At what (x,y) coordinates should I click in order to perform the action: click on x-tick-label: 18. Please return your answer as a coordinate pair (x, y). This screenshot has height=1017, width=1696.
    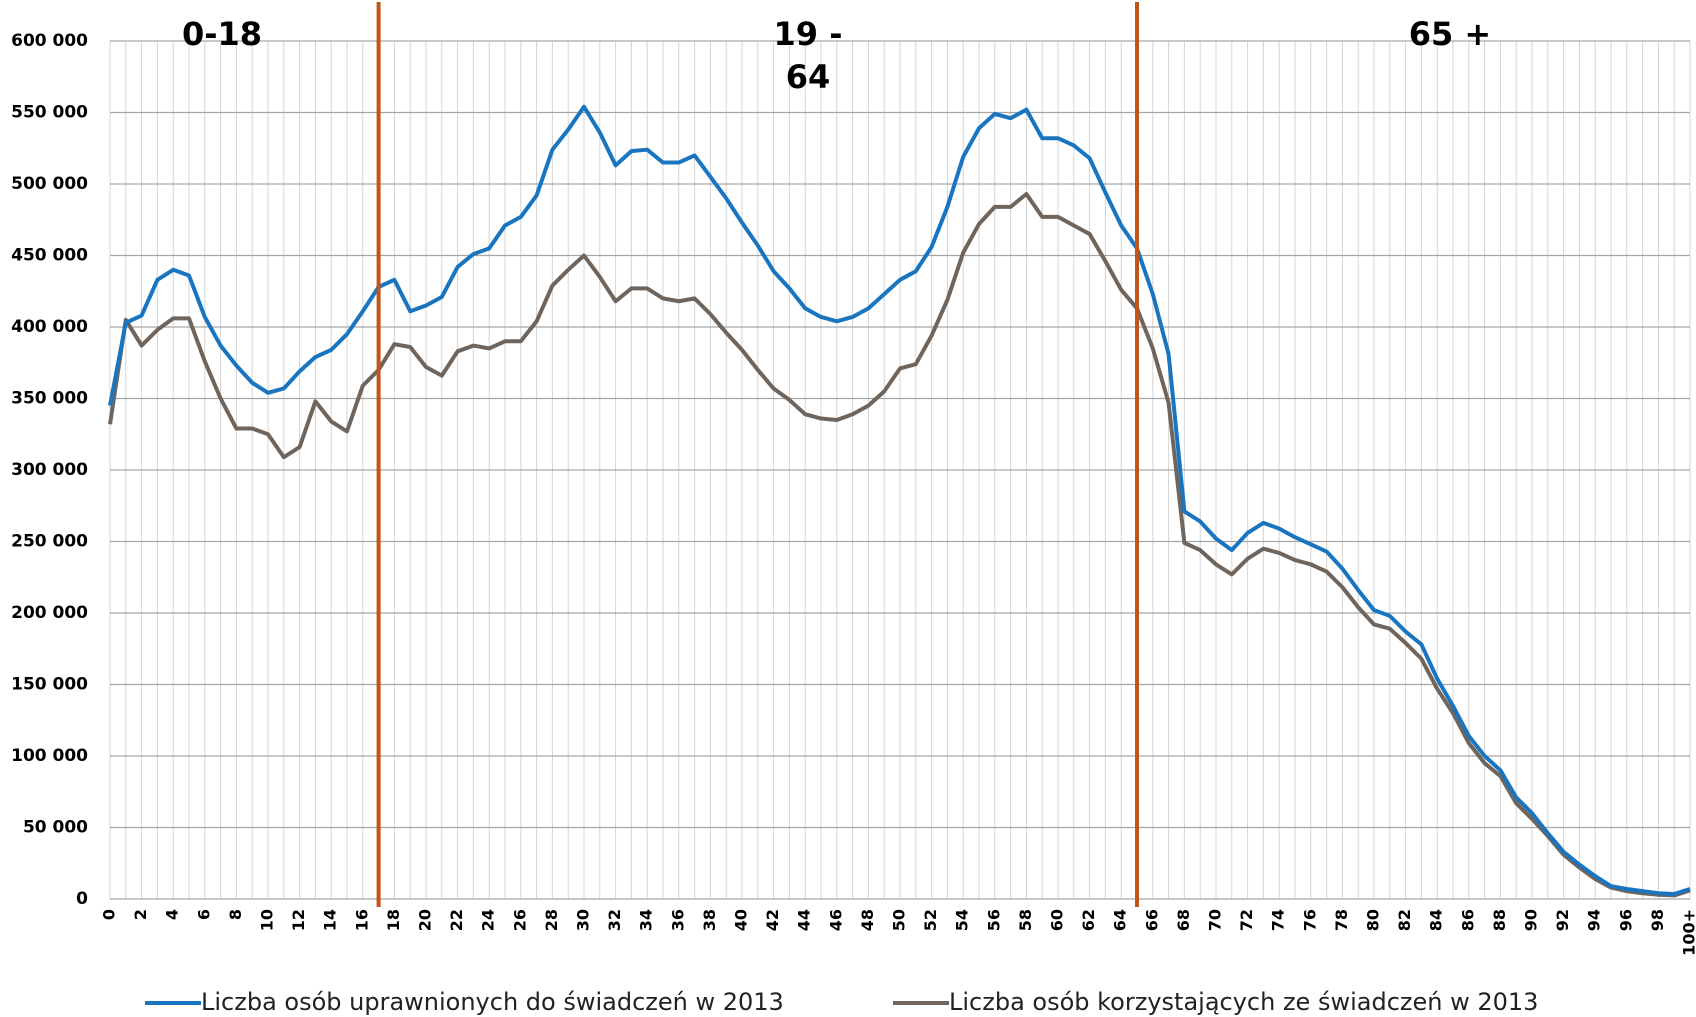
    Looking at the image, I should click on (393, 920).